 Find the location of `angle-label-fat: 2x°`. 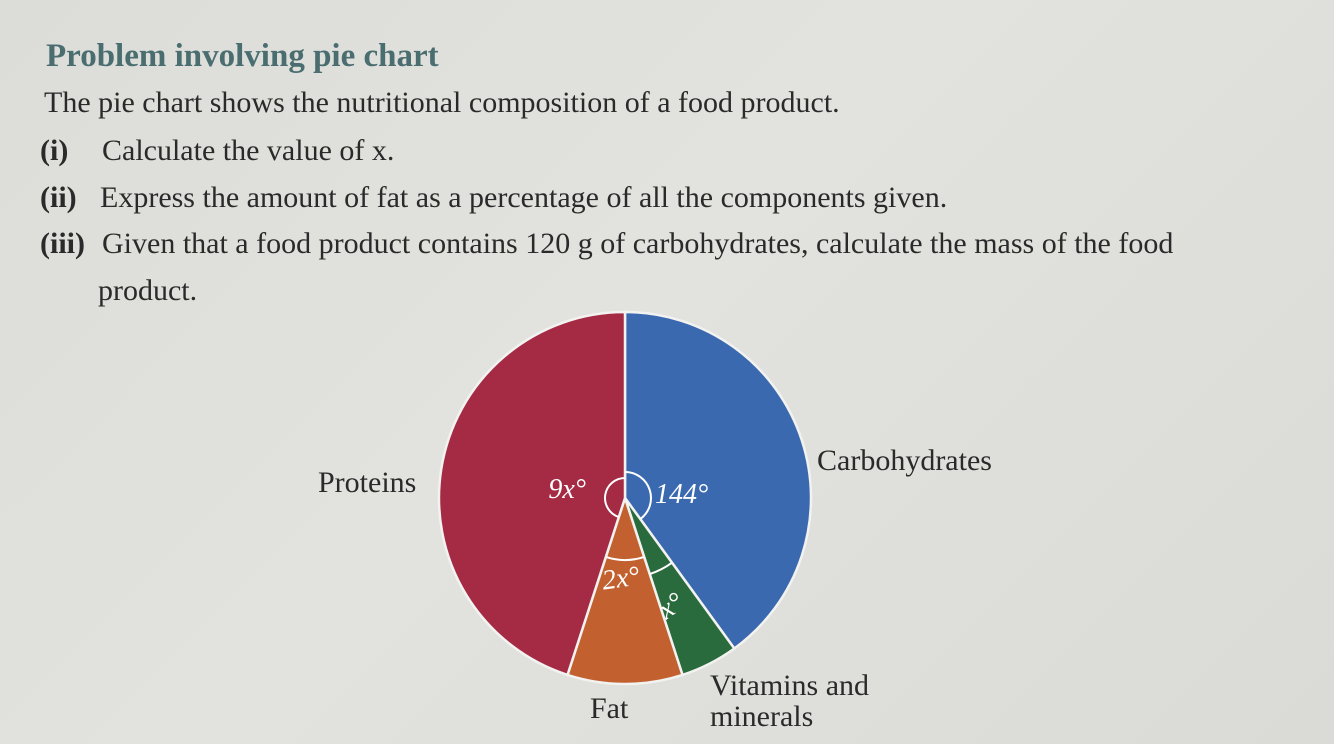

angle-label-fat: 2x° is located at coordinates (621, 579).